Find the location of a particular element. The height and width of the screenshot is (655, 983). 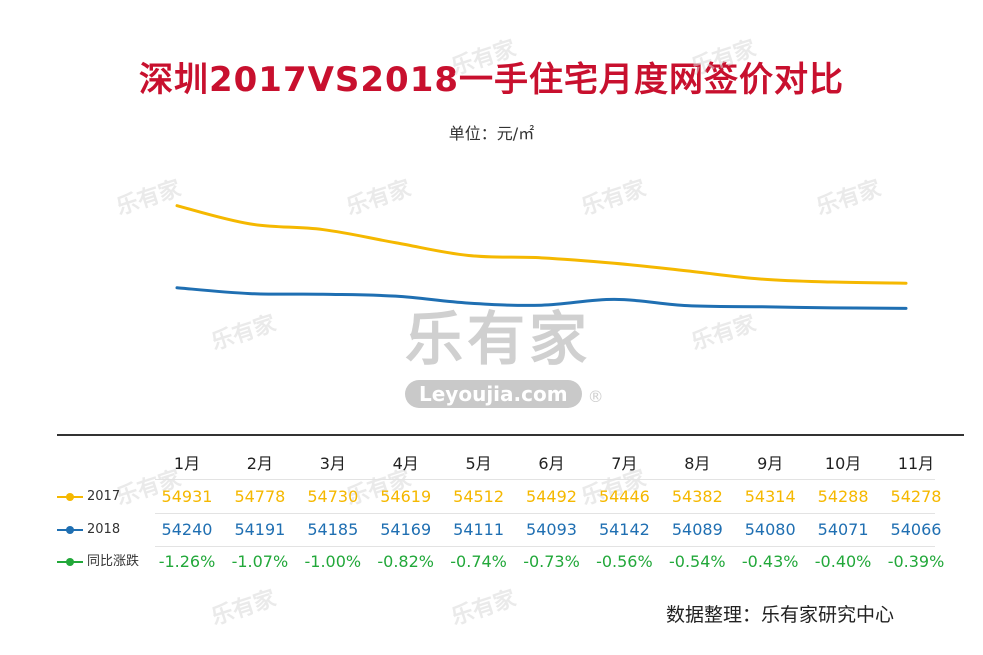

legend-2017: 2017 is located at coordinates (88, 497).